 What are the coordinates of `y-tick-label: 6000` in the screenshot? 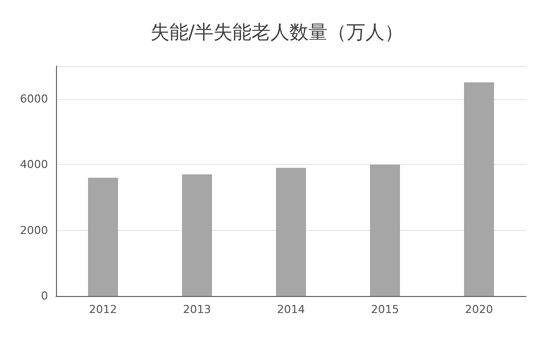 It's located at (34, 99).